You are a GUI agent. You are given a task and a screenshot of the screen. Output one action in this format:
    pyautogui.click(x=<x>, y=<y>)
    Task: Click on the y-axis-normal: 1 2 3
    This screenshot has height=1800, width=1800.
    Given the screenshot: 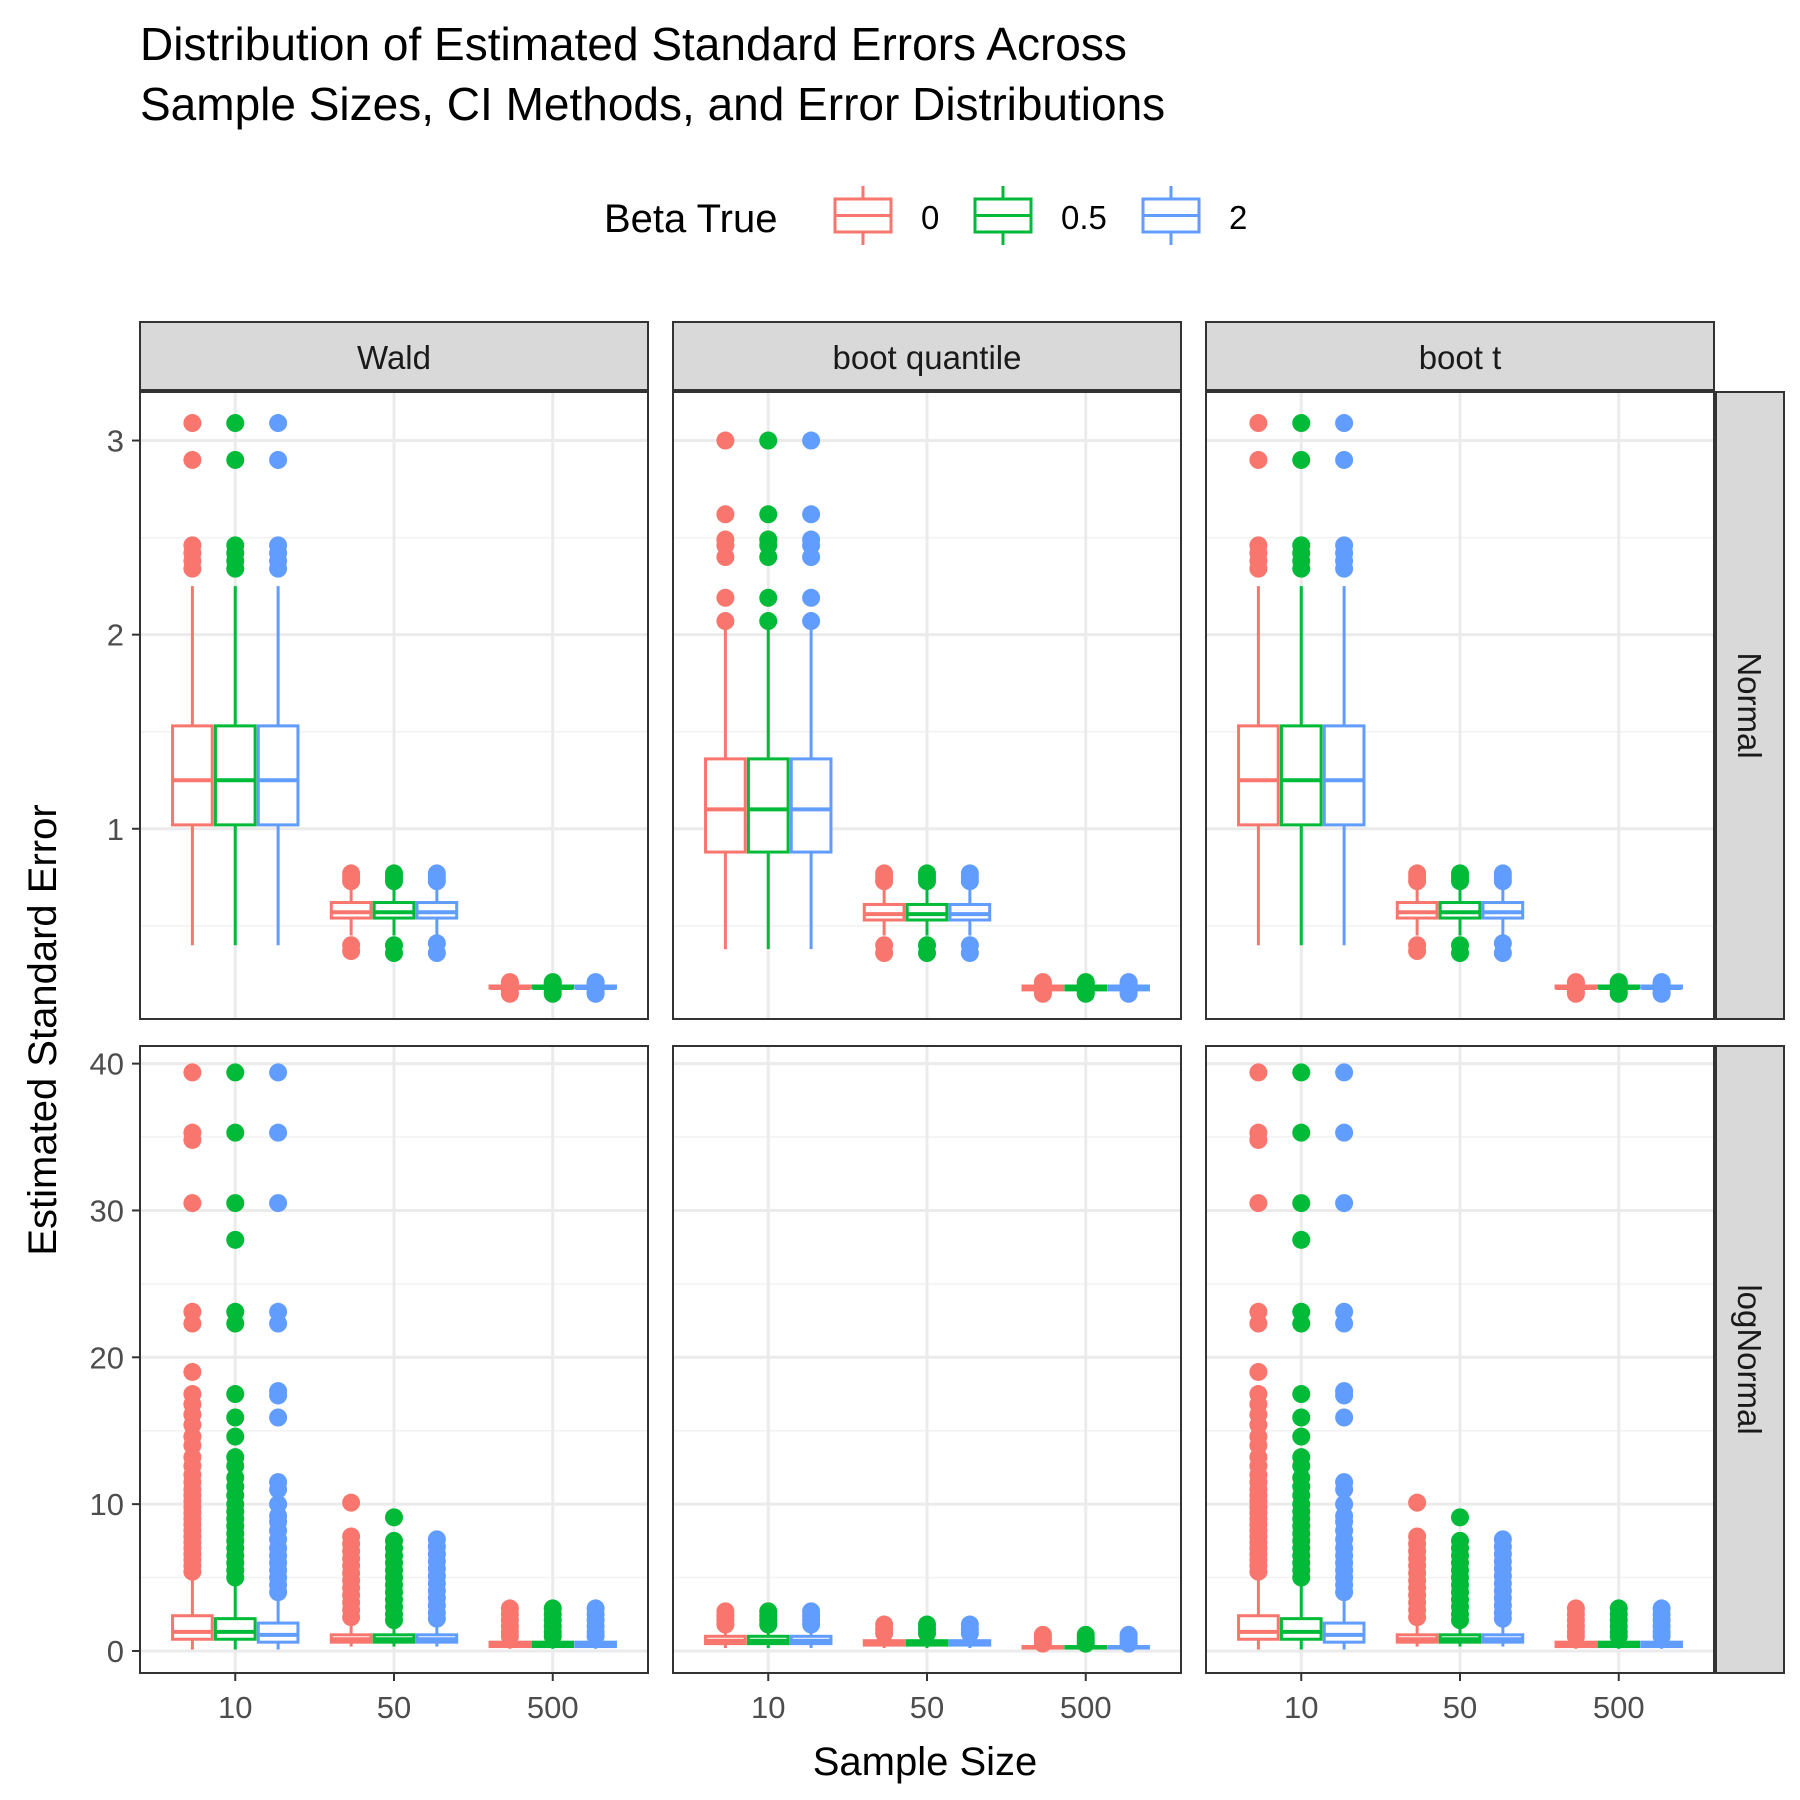 What is the action you would take?
    pyautogui.click(x=123, y=635)
    